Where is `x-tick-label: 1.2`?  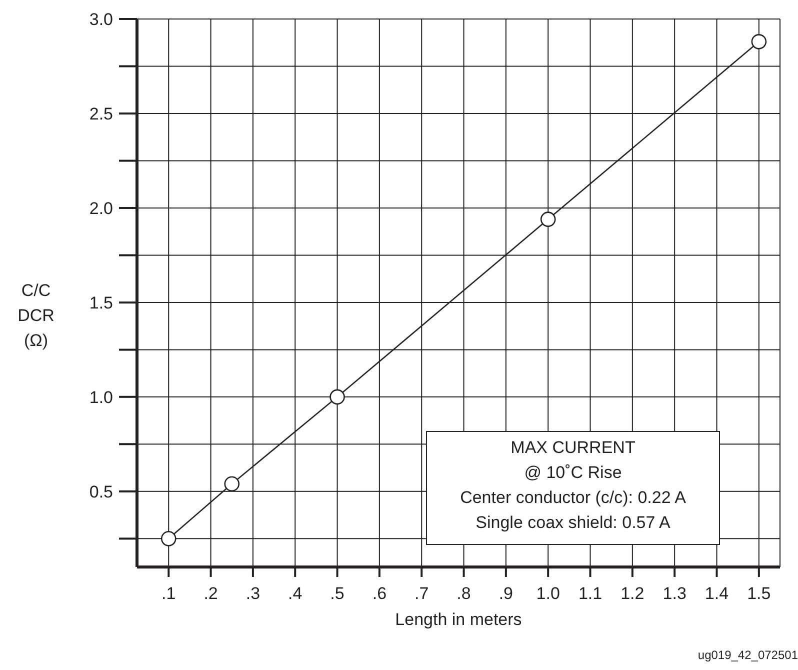 x-tick-label: 1.2 is located at coordinates (632, 594).